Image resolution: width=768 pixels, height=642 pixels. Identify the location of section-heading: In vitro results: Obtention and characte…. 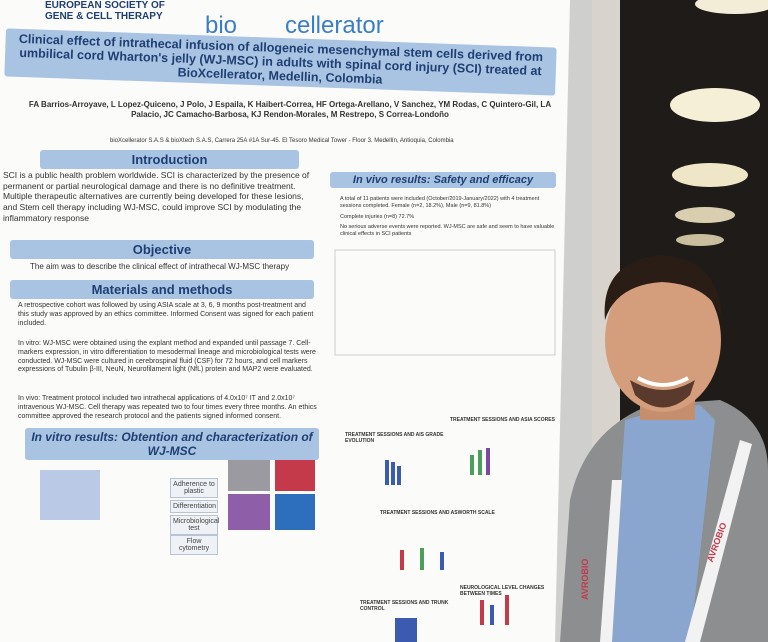
(172, 444).